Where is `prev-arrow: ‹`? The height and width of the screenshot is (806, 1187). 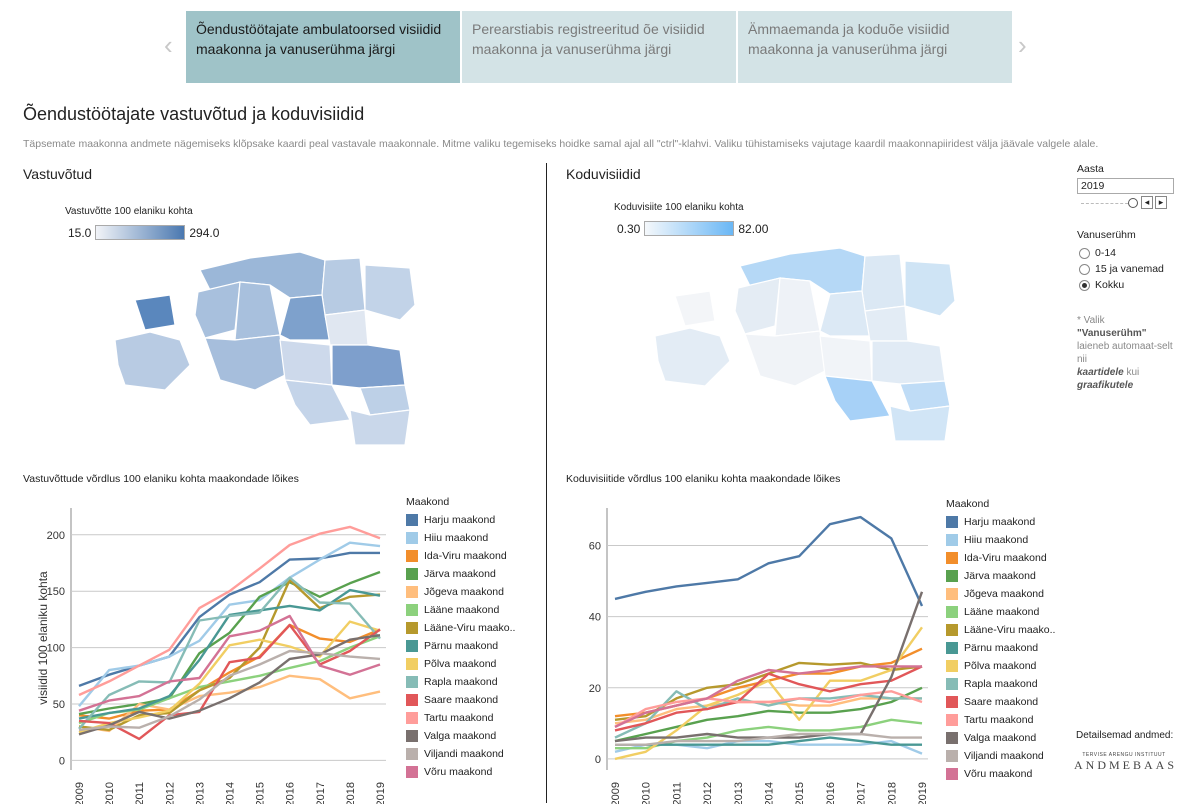 prev-arrow: ‹ is located at coordinates (168, 45).